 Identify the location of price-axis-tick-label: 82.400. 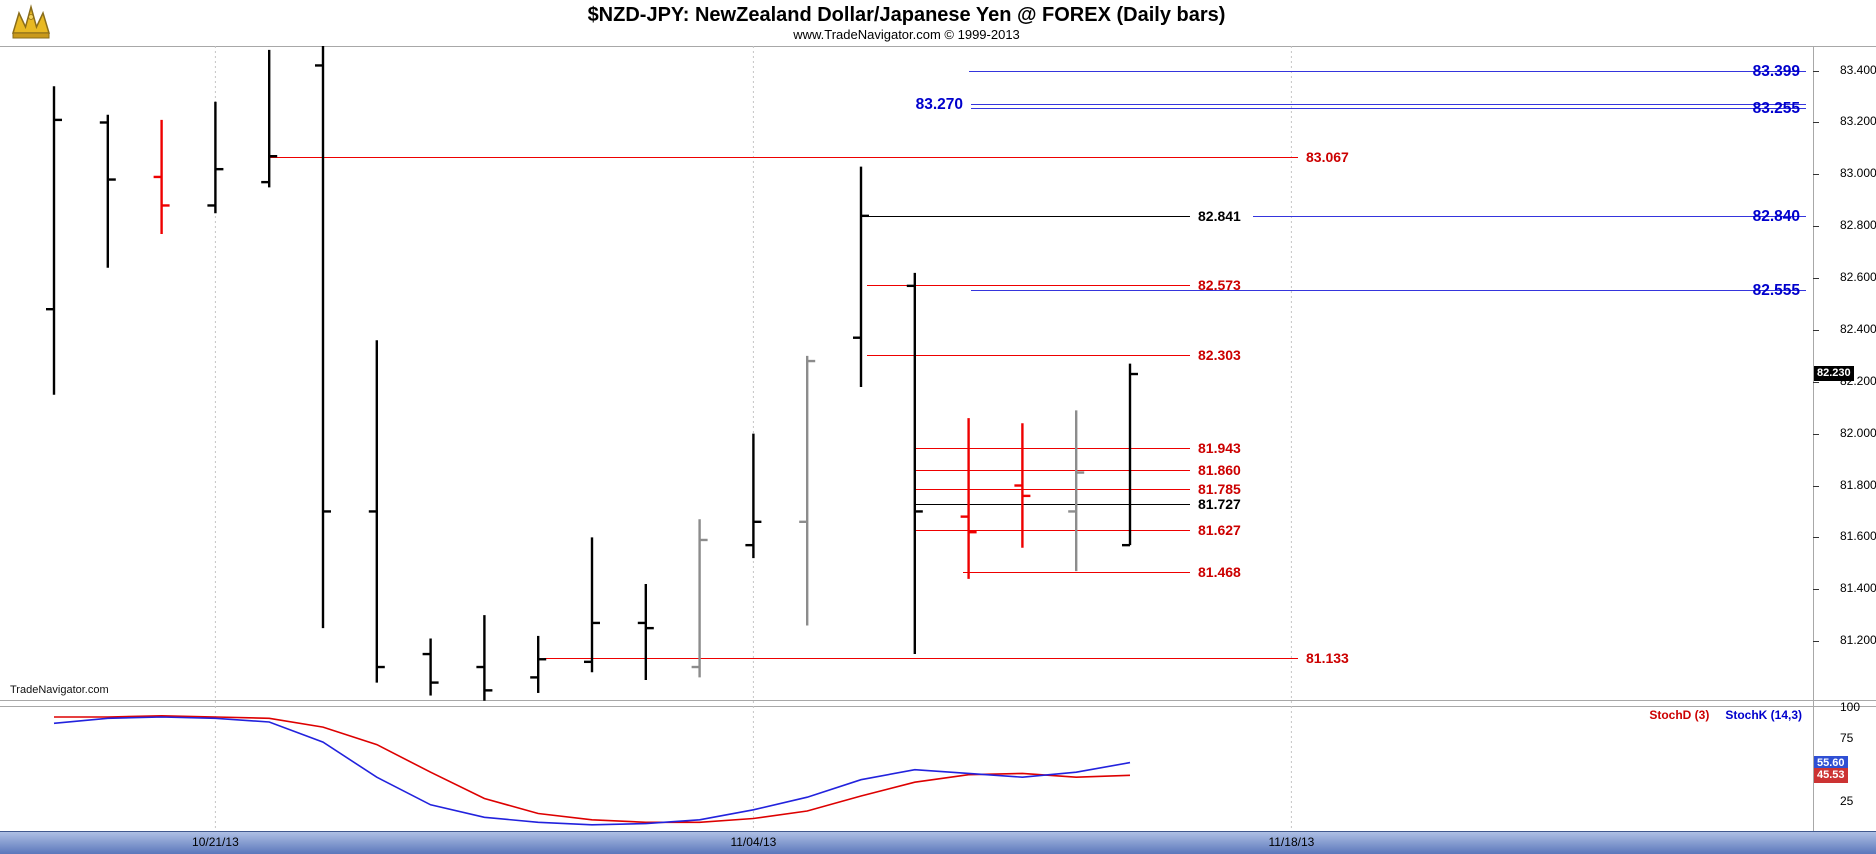
(1858, 328).